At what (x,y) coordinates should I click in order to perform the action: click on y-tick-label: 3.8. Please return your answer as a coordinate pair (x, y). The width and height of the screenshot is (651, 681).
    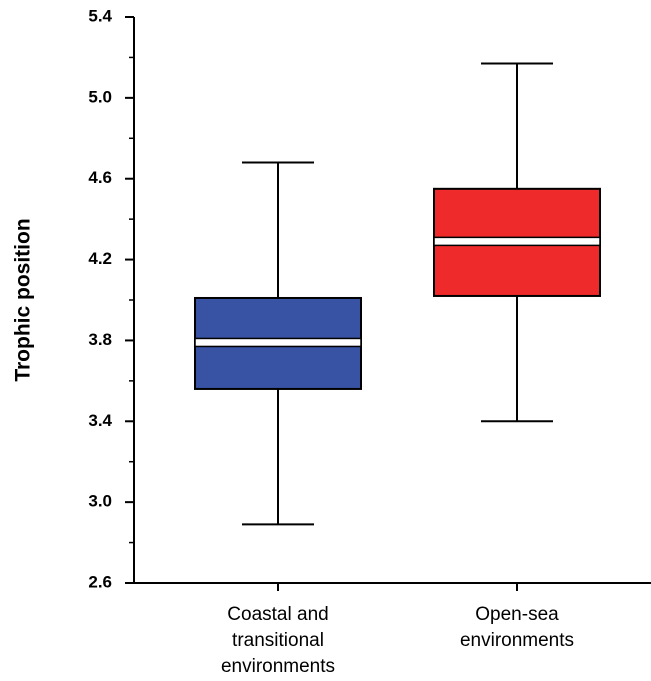
    Looking at the image, I should click on (100, 339).